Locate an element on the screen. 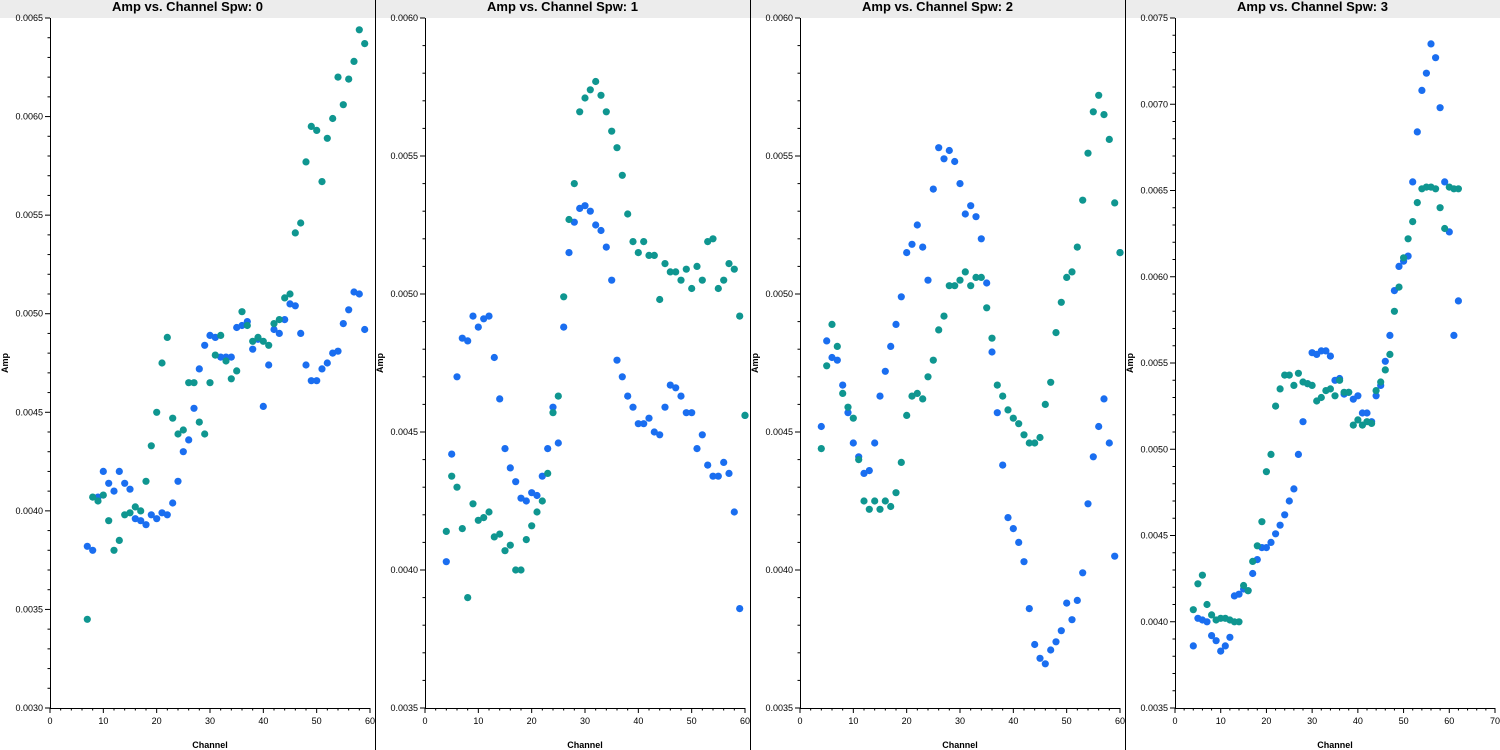 This screenshot has height=750, width=1500. x-tick-label: 20 is located at coordinates (157, 721).